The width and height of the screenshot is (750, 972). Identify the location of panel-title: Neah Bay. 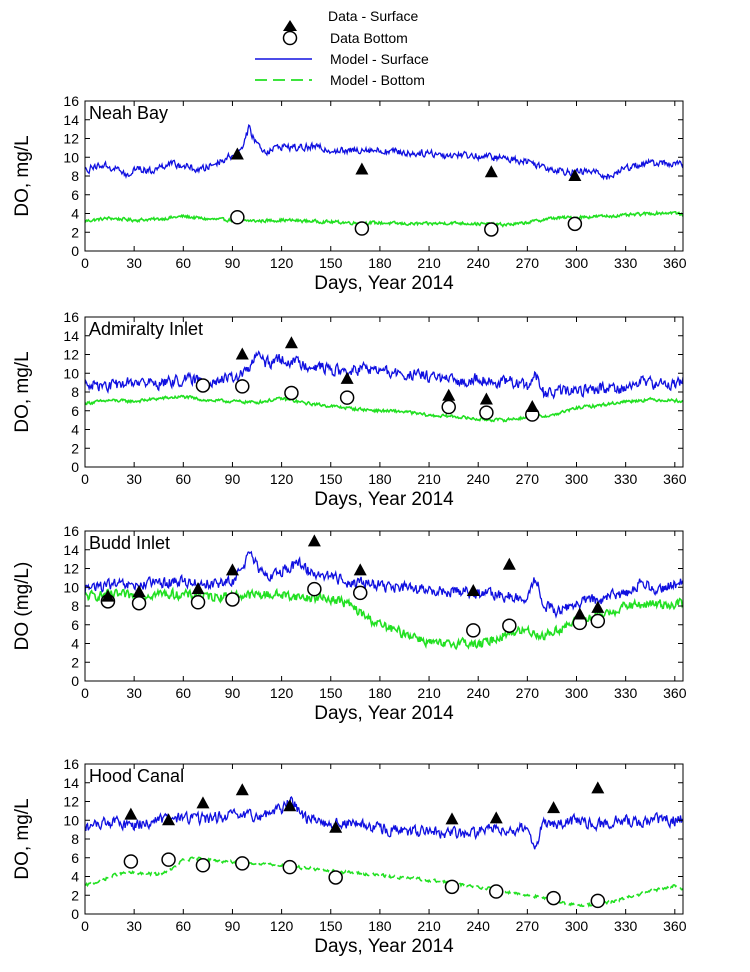
(128, 113).